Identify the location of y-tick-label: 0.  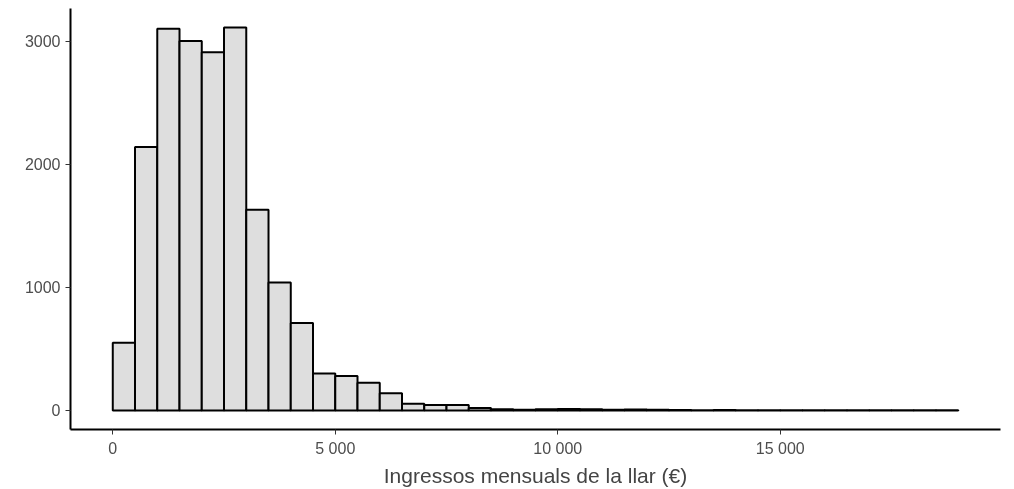
(56, 411).